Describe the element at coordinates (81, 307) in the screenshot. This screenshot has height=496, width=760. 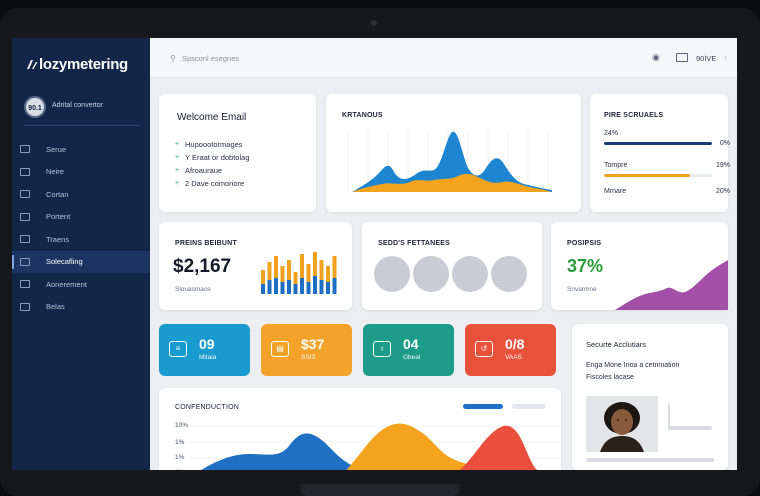
I see `sidebar-item-belas: Belas` at that location.